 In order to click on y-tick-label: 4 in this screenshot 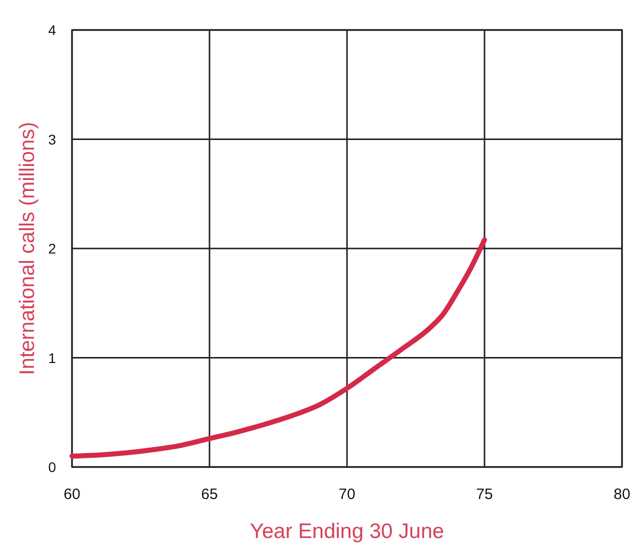, I will do `click(52, 30)`.